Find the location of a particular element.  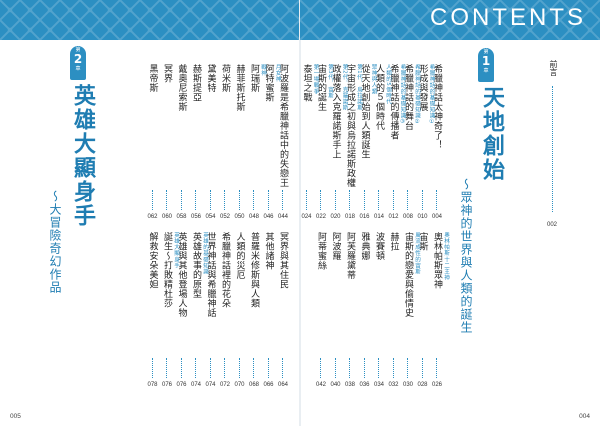

toc-entry: 人類的災厄 070 is located at coordinates (242, 313).